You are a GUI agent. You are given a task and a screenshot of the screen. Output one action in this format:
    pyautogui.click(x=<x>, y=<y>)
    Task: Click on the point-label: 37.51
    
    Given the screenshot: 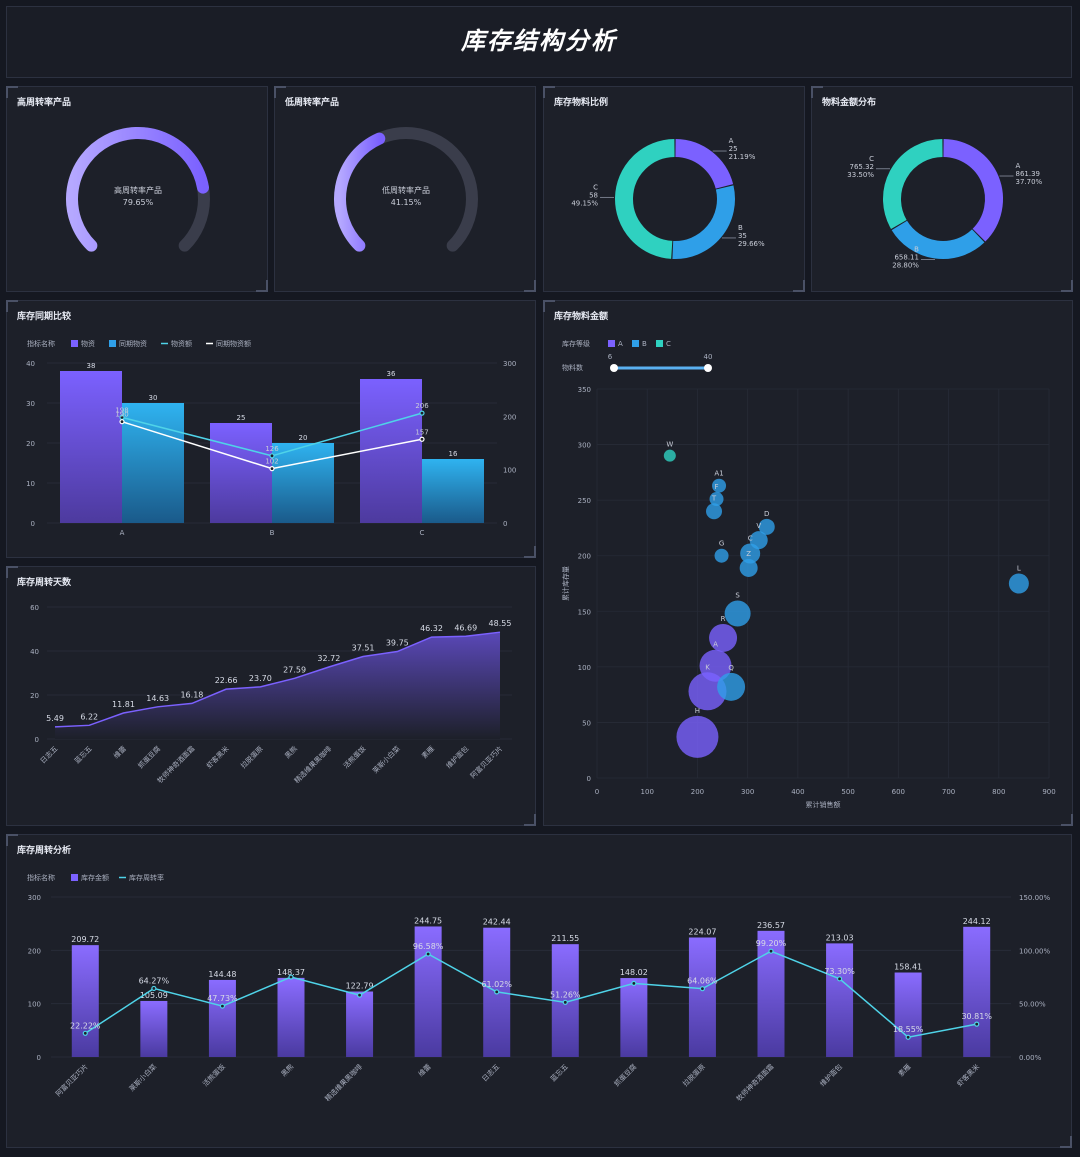 What is the action you would take?
    pyautogui.click(x=363, y=647)
    